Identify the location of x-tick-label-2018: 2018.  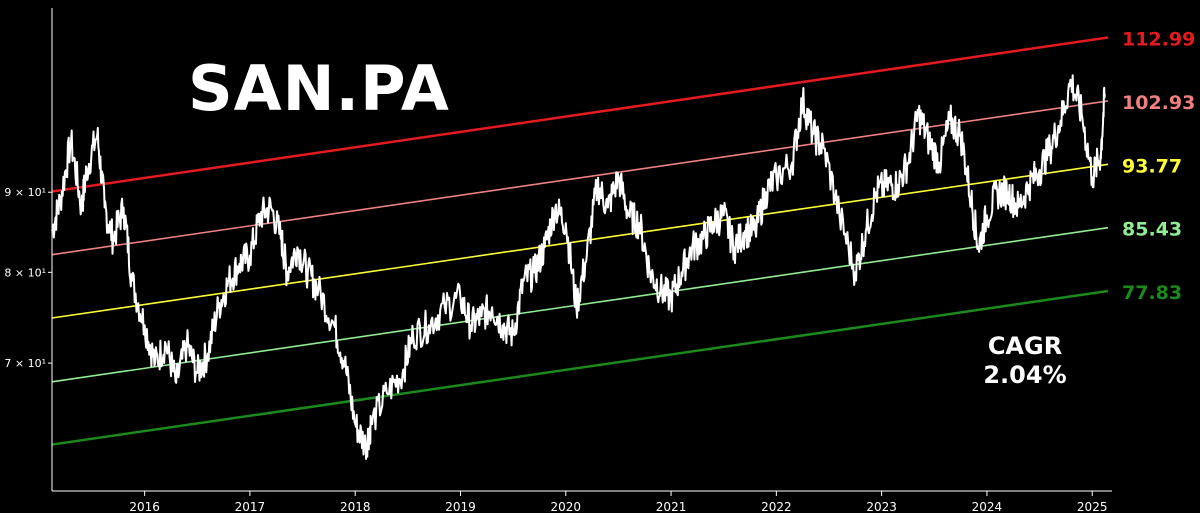
(355, 506).